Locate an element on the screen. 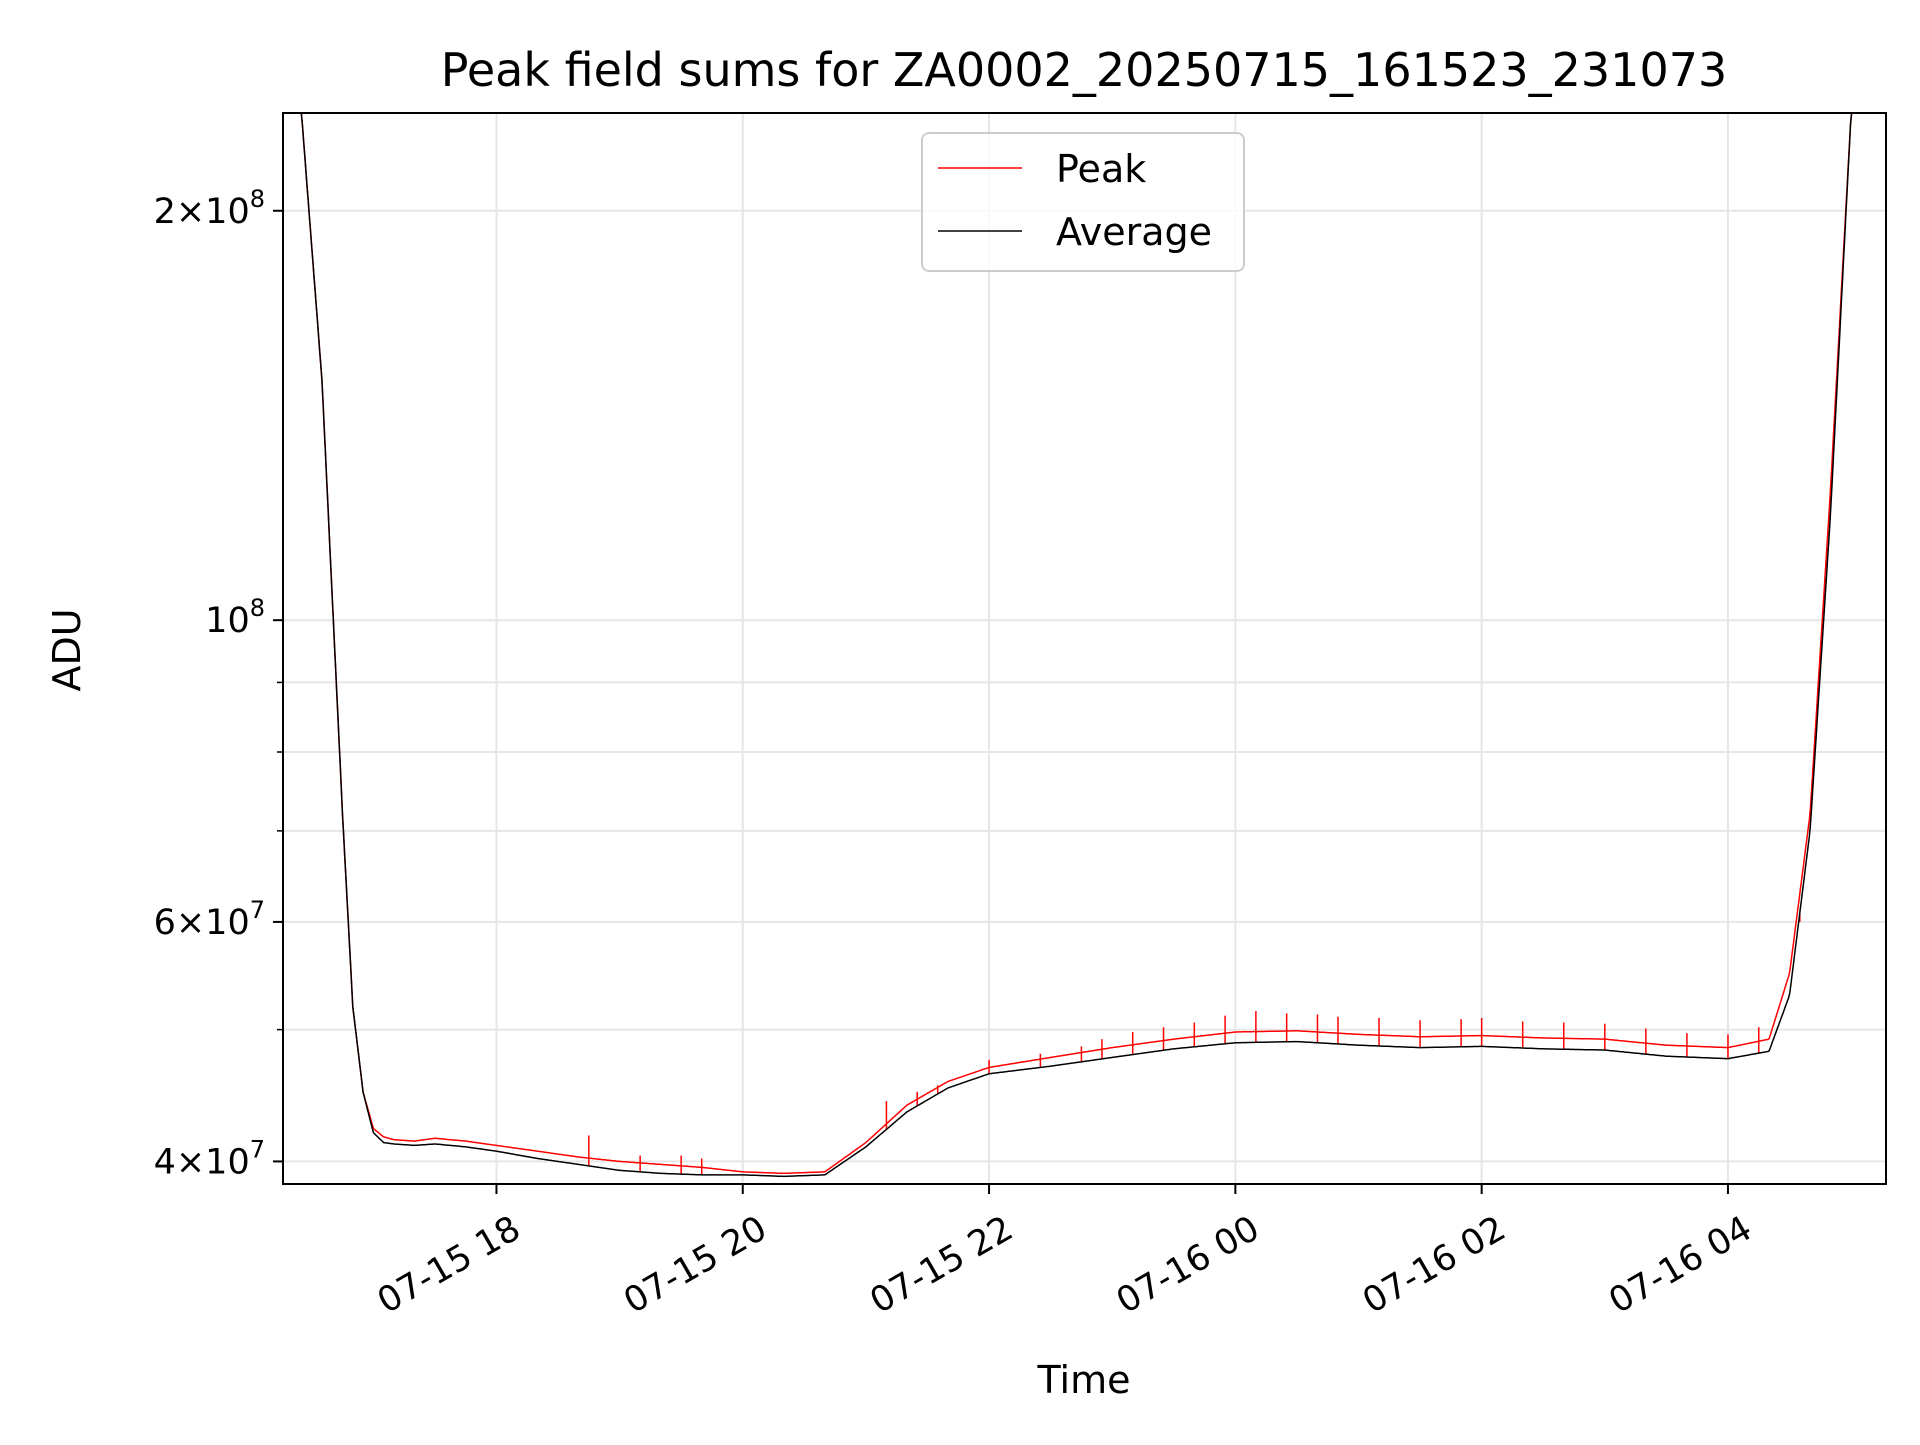 The width and height of the screenshot is (1920, 1445). y-tick-label: 2×108 is located at coordinates (209, 208).